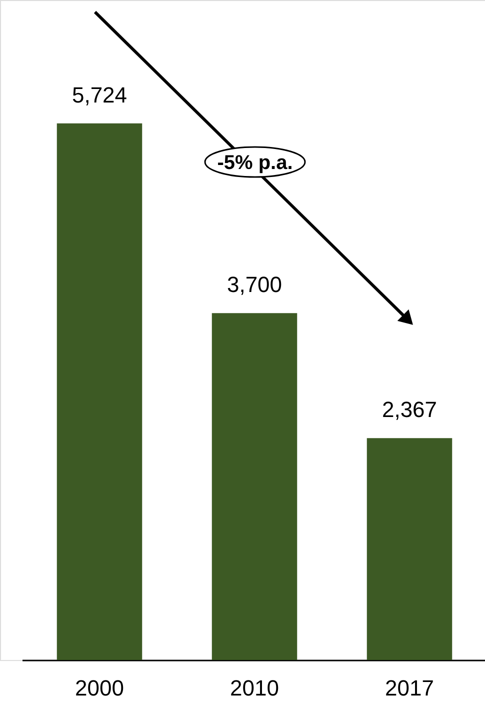 The height and width of the screenshot is (717, 485). Describe the element at coordinates (254, 688) in the screenshot. I see `x-tick-label: 2010` at that location.